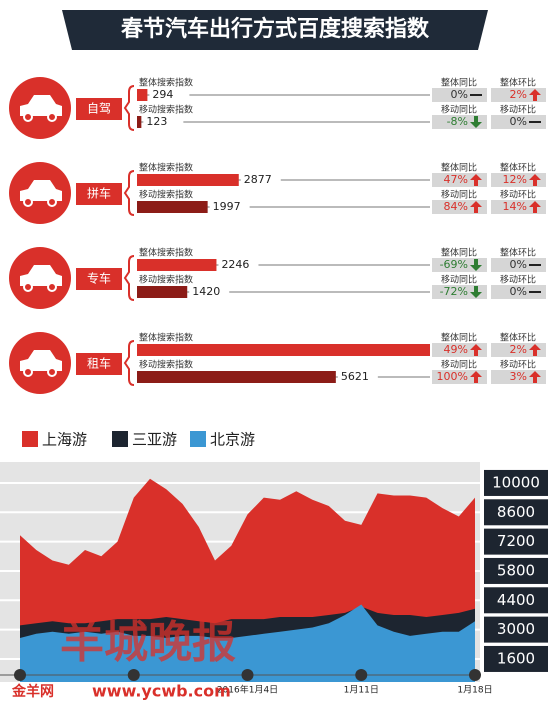 The height and width of the screenshot is (709, 550). Describe the element at coordinates (64, 440) in the screenshot. I see `legend-label: 上海游` at that location.